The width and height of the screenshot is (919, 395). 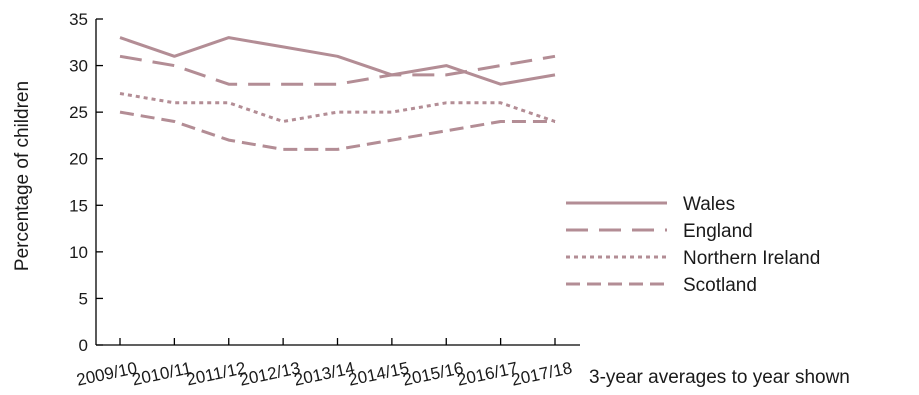 What do you see at coordinates (337, 107) in the screenshot?
I see `series-line-northern-ireland` at bounding box center [337, 107].